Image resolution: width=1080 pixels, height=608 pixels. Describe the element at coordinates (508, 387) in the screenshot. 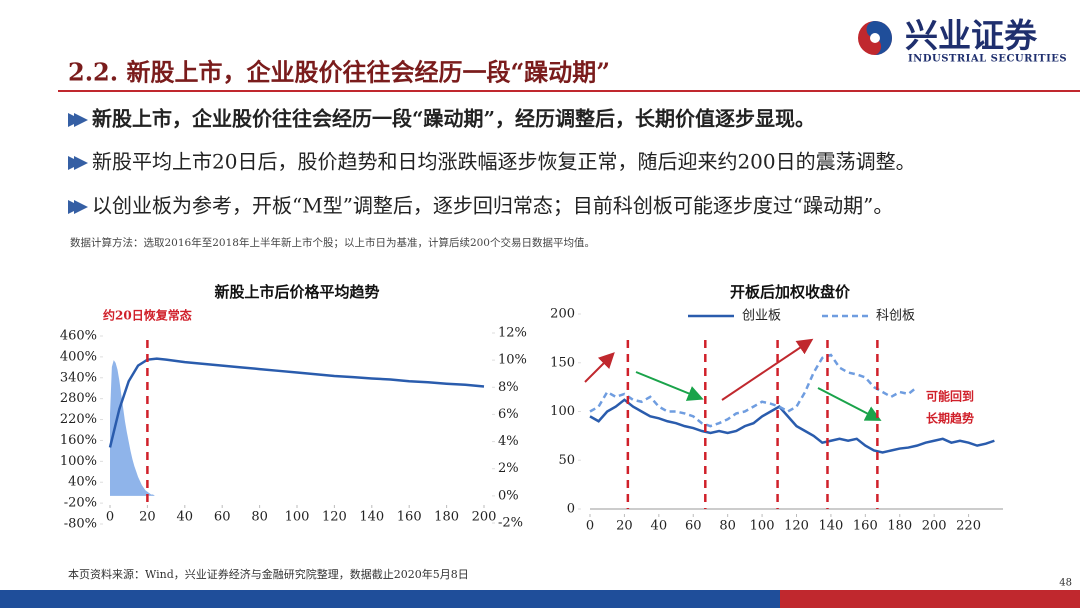

I see `y2-tick-label: 8%` at that location.